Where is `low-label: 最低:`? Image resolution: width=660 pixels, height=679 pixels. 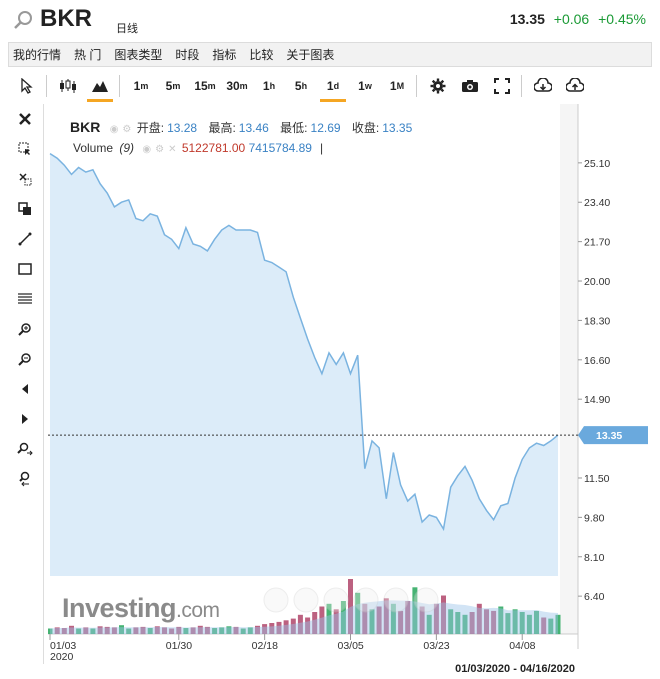 low-label: 最低: is located at coordinates (294, 128).